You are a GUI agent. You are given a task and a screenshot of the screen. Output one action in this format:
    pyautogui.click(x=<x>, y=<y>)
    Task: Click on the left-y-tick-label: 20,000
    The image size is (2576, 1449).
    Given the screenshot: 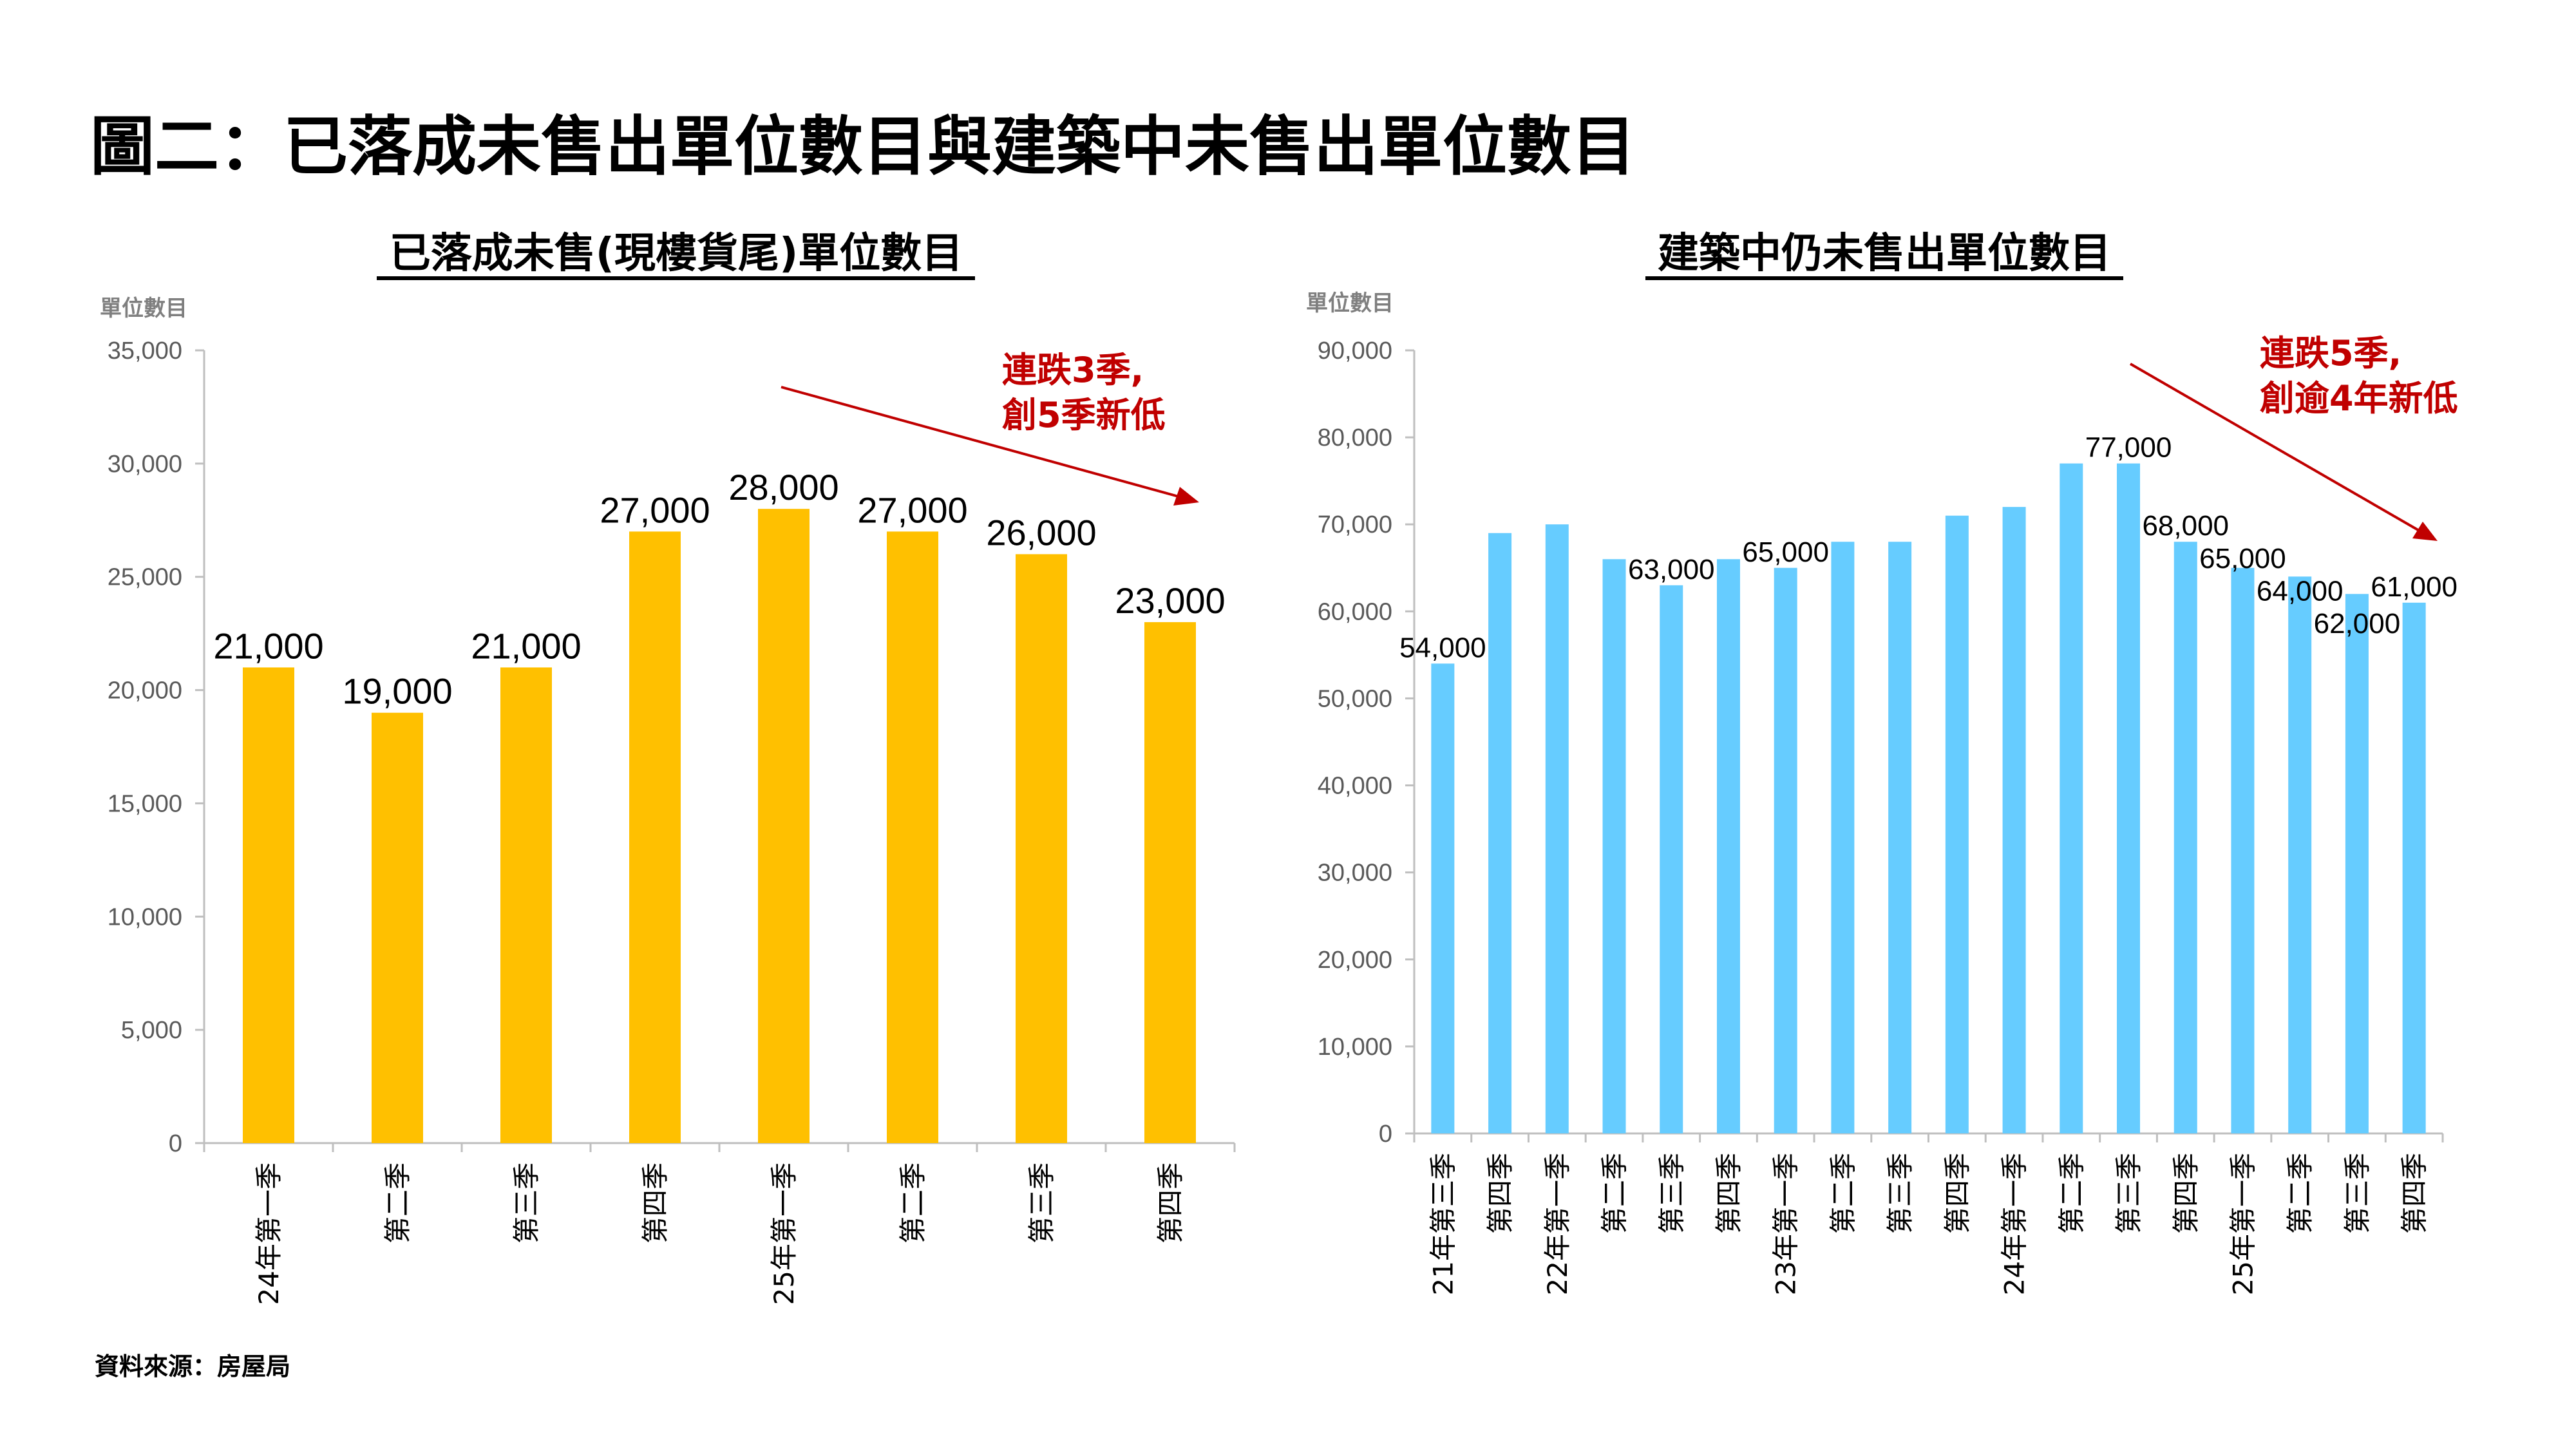 What is the action you would take?
    pyautogui.click(x=145, y=691)
    